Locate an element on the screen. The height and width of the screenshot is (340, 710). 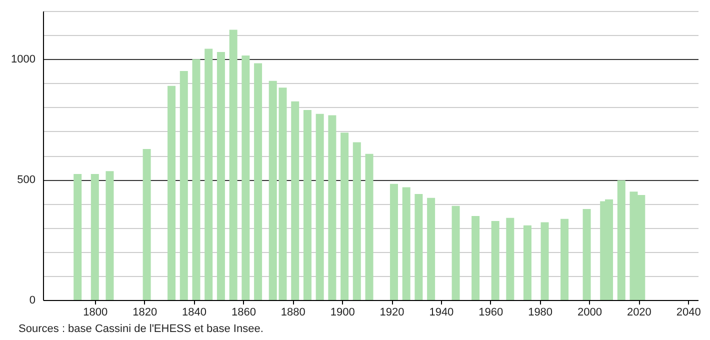
x-tick-label: 1920 is located at coordinates (392, 312).